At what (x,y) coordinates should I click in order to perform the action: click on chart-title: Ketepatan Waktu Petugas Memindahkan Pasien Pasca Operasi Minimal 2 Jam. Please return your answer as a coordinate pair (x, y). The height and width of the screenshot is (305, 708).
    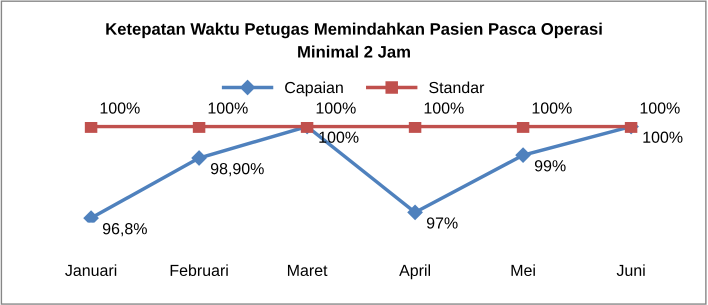
    Looking at the image, I should click on (354, 40).